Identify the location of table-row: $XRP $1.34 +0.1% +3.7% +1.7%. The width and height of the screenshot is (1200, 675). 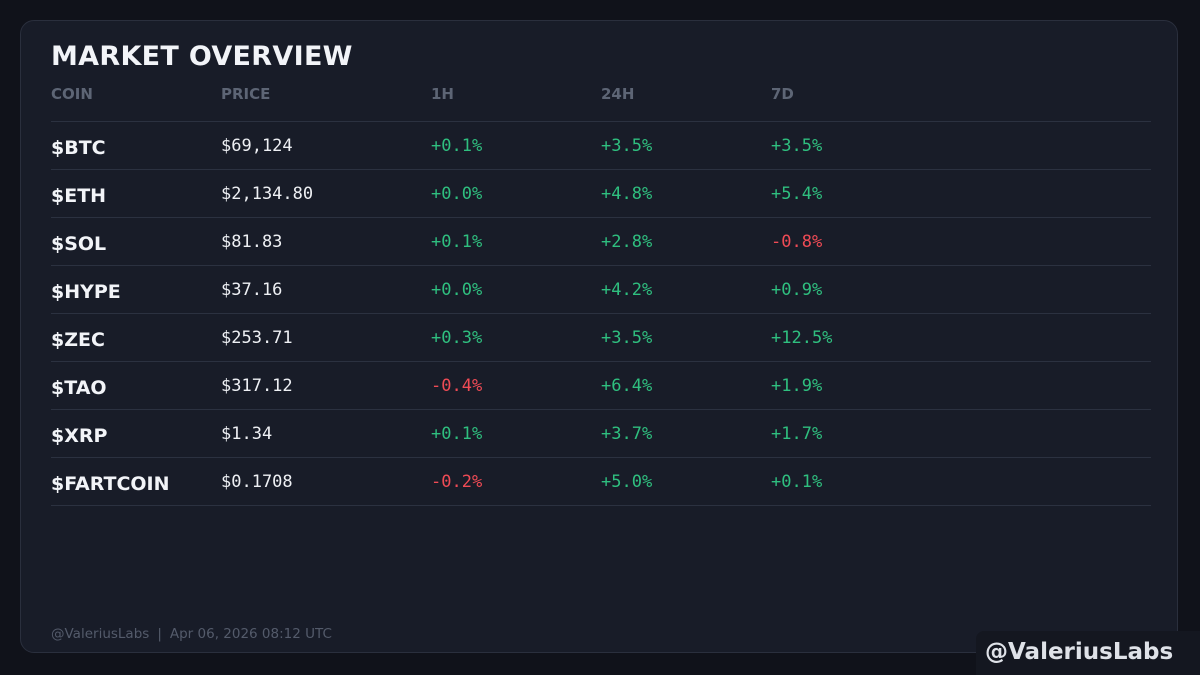
(601, 434).